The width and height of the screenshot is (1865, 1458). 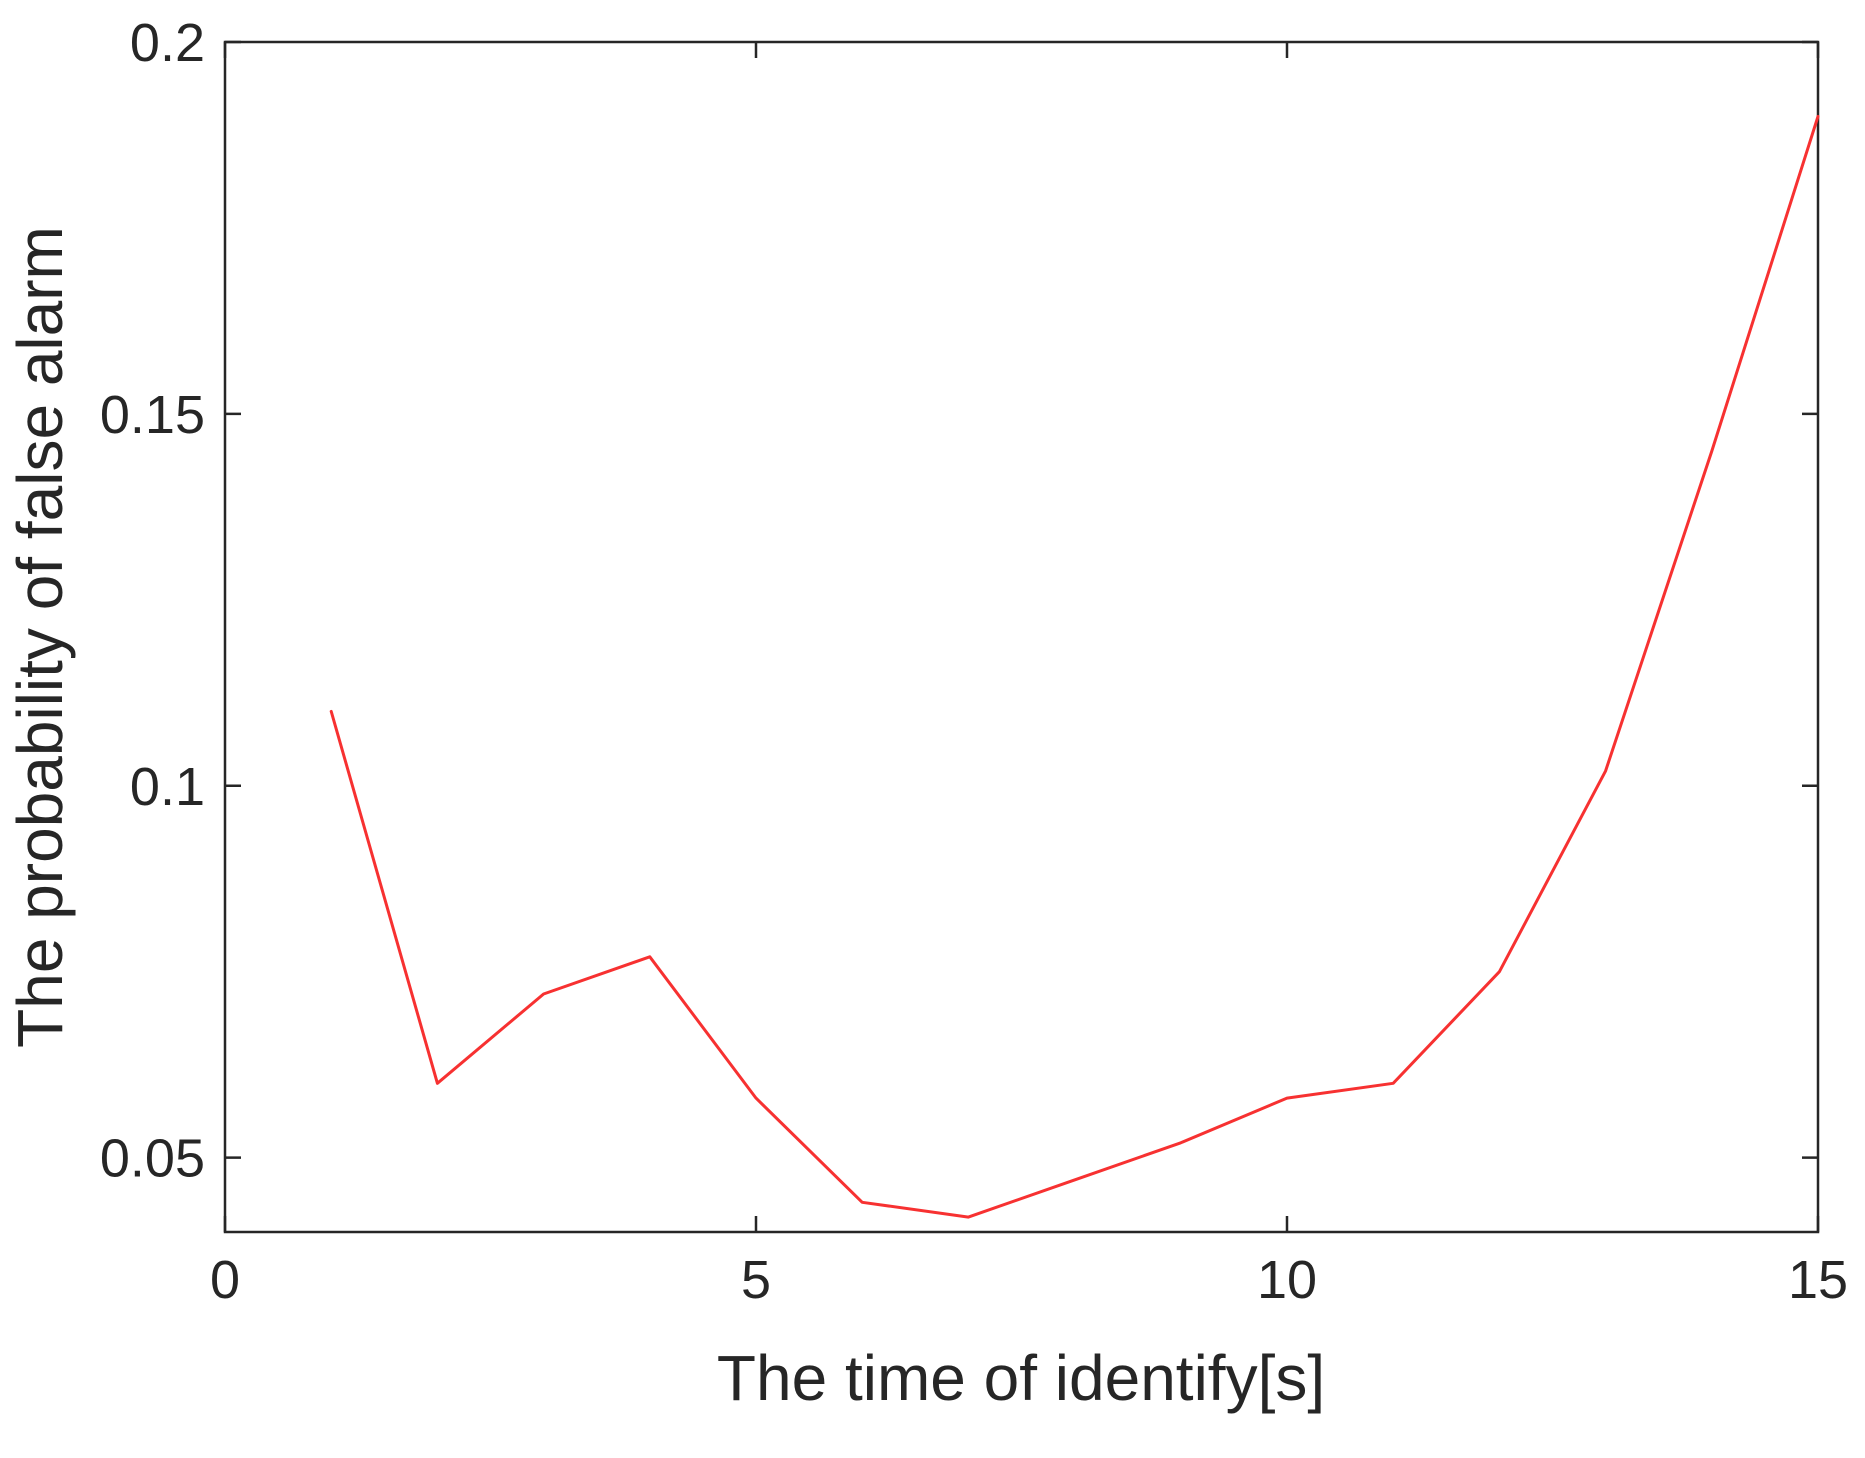 I want to click on y-tick-label: 0.1, so click(x=167, y=787).